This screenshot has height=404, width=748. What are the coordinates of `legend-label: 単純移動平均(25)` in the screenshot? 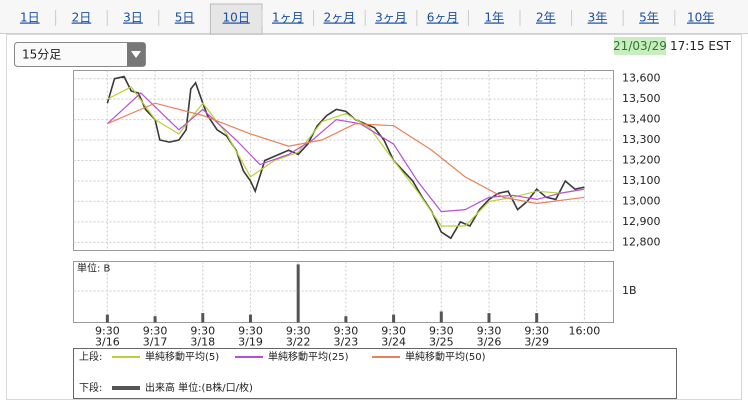 It's located at (308, 356).